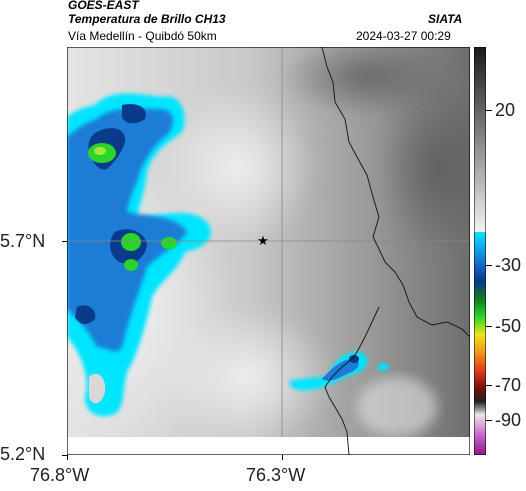  What do you see at coordinates (508, 265) in the screenshot?
I see `colorbar-tick-label: -30` at bounding box center [508, 265].